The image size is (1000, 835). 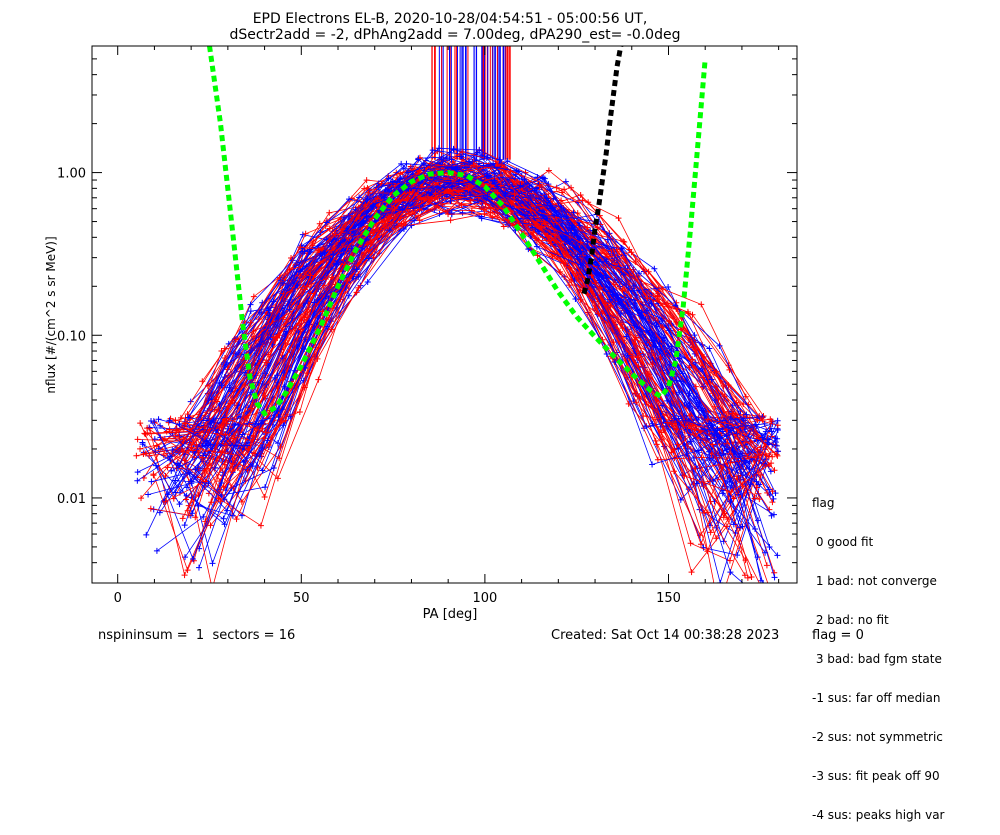 What do you see at coordinates (71, 336) in the screenshot?
I see `y-tick-label: 0.10` at bounding box center [71, 336].